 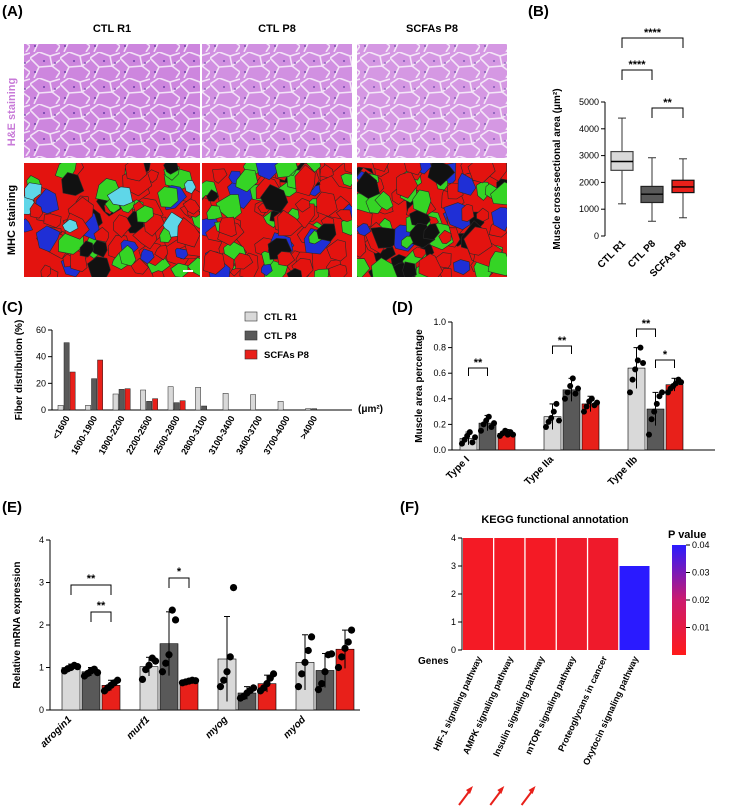 What do you see at coordinates (188, 271) in the screenshot?
I see `scale-bar` at bounding box center [188, 271].